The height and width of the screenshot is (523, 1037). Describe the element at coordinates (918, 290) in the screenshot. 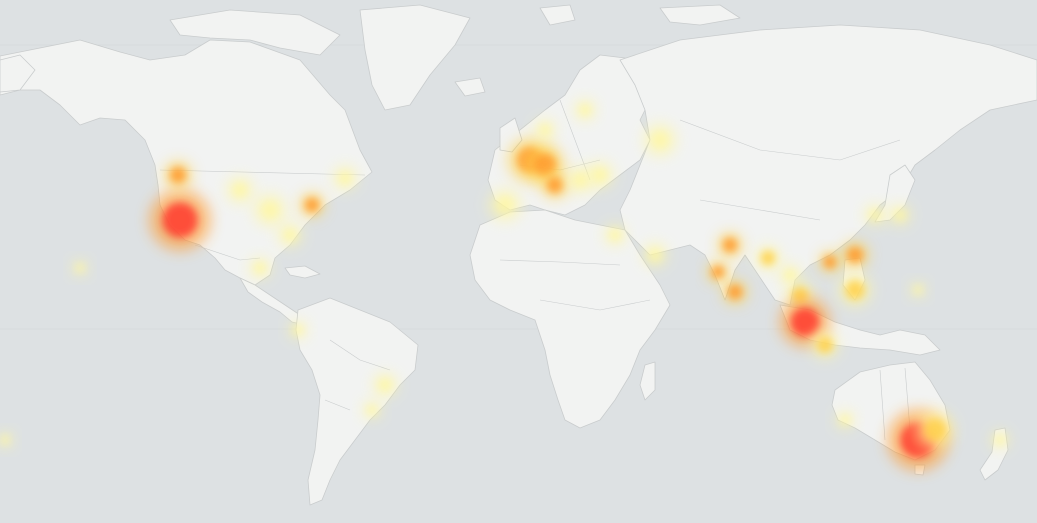

I see `heat-spot-pacific-islands` at that location.